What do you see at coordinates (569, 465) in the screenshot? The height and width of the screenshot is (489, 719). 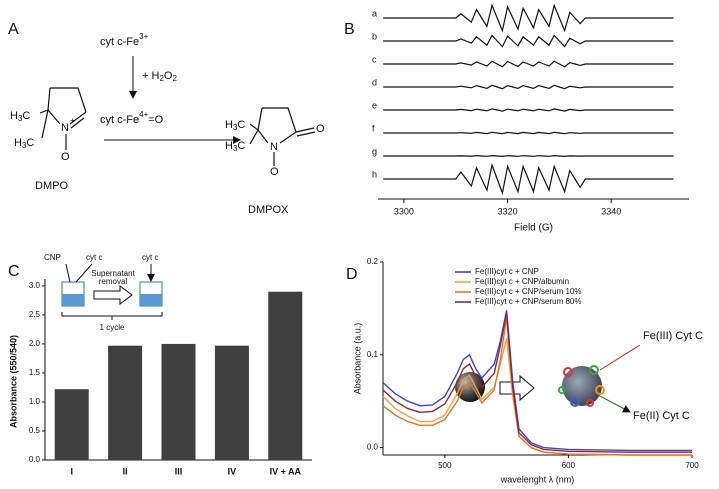 I see `x-tick-label: 600` at bounding box center [569, 465].